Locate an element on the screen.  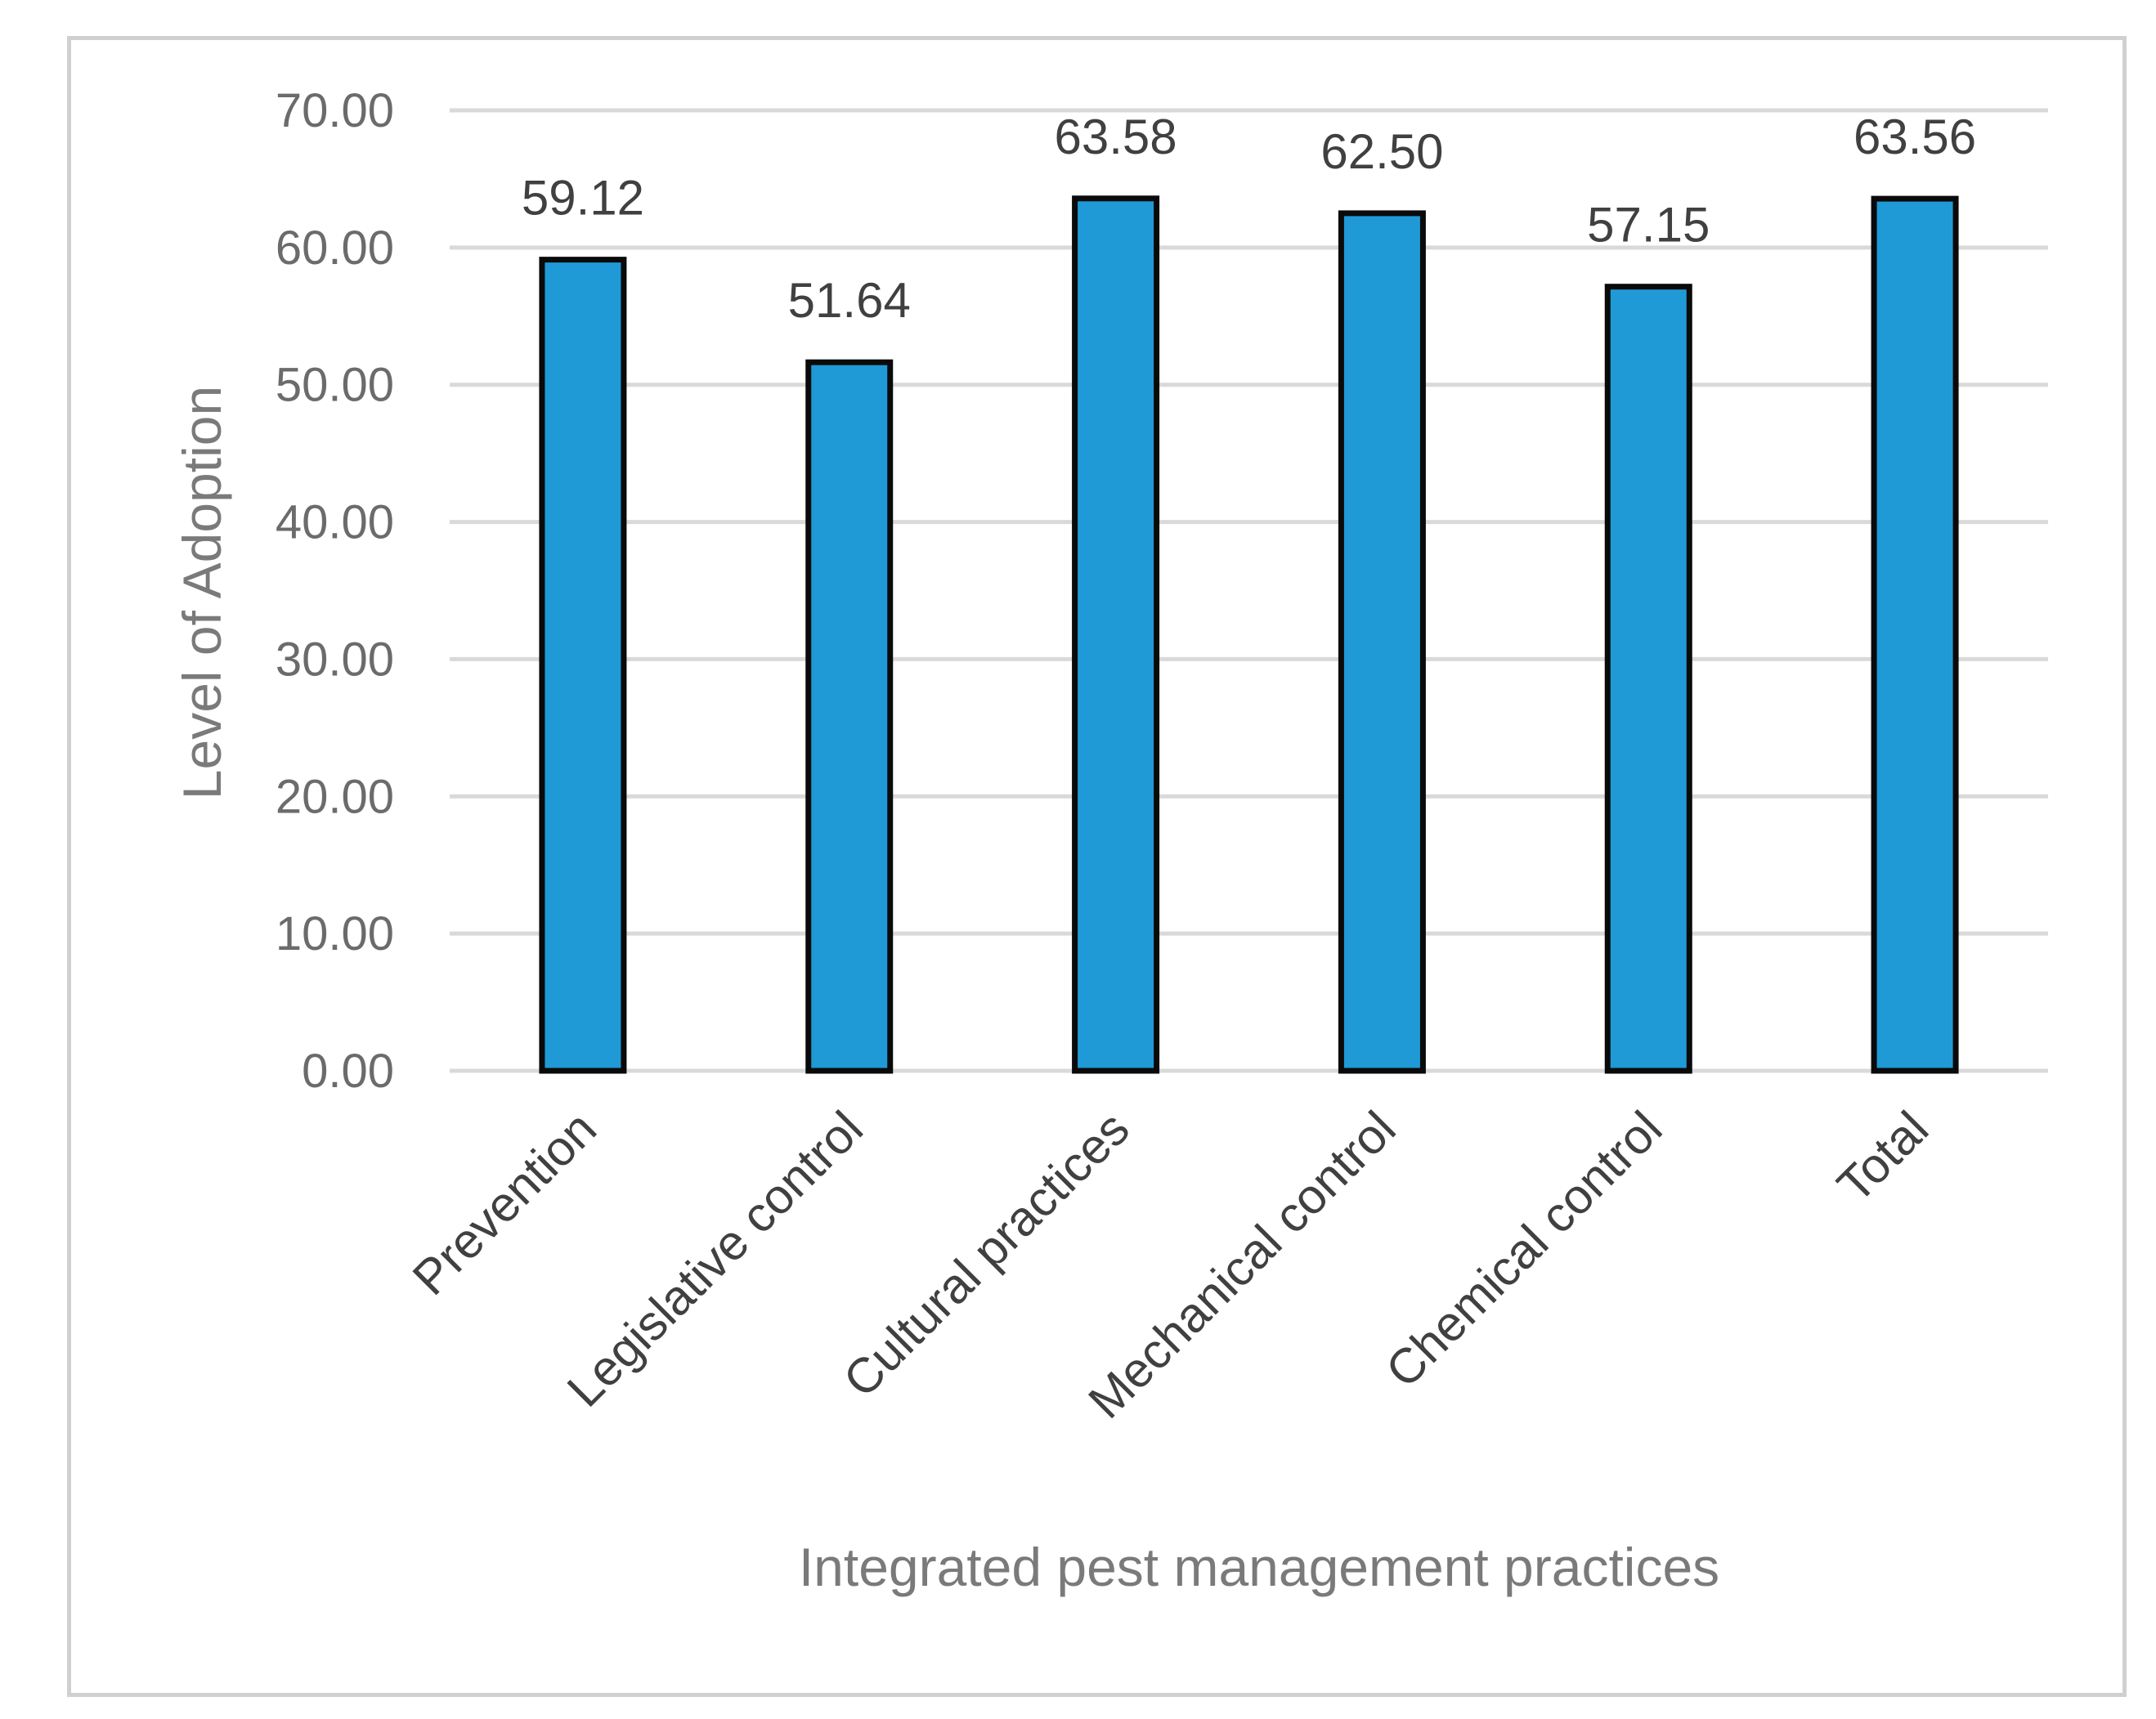
y-tick-label: 70.00 is located at coordinates (335, 110).